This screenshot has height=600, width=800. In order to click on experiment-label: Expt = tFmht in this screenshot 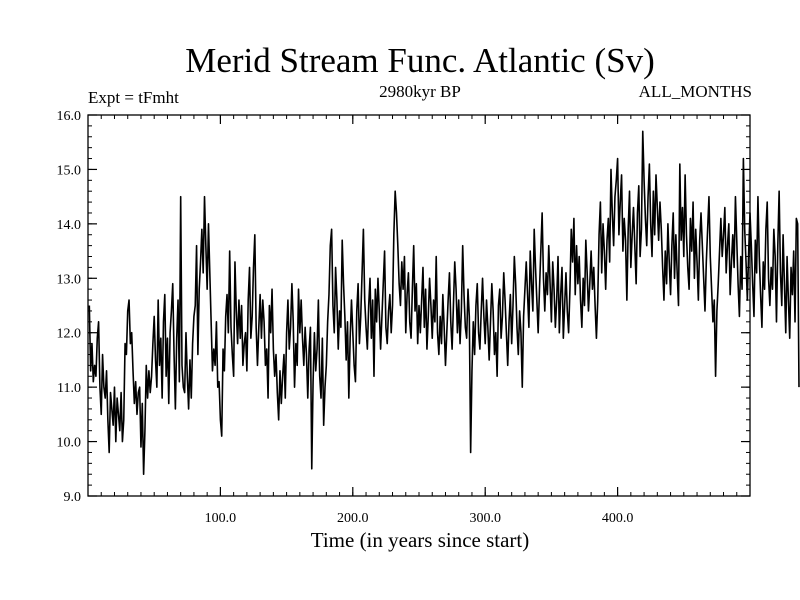, I will do `click(133, 97)`.